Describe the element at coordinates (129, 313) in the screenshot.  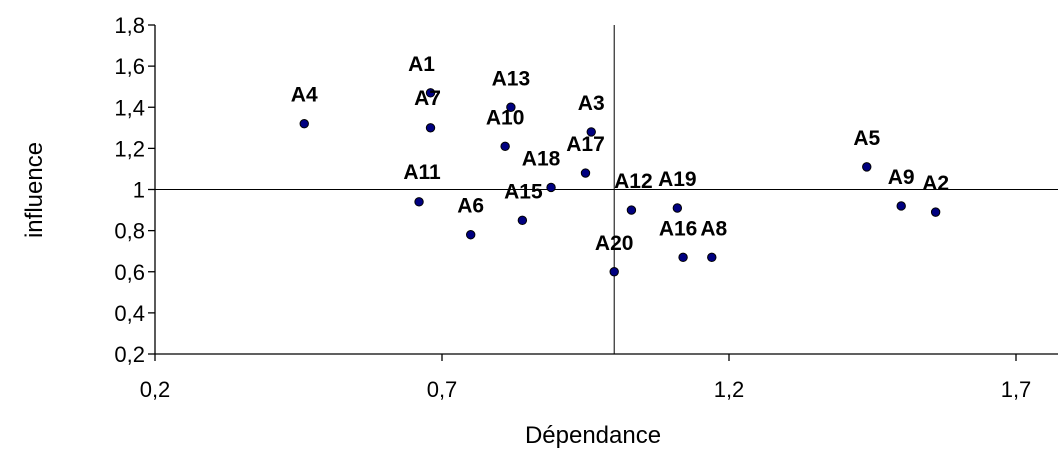
I see `y-tick-label: 0,4` at that location.